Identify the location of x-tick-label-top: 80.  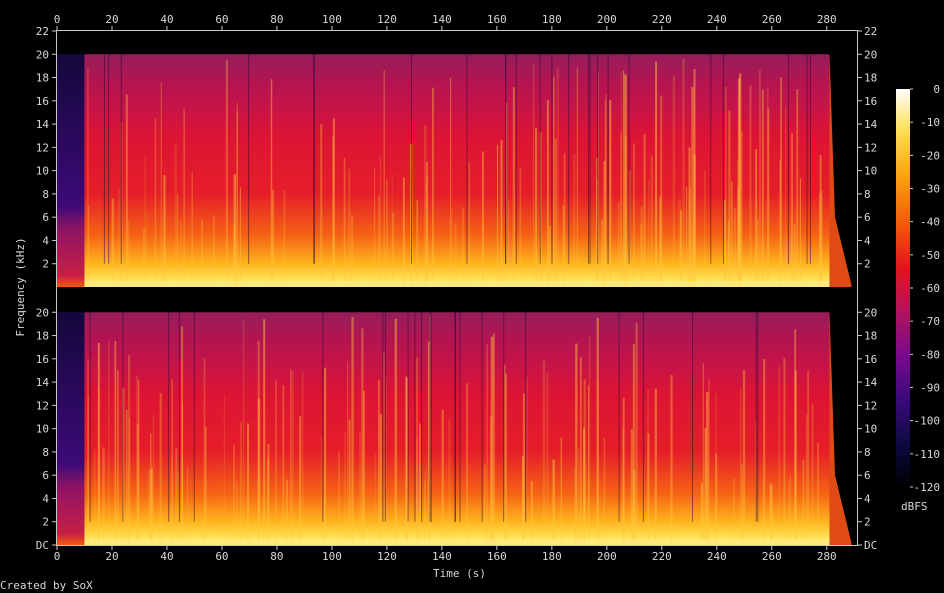
(276, 19).